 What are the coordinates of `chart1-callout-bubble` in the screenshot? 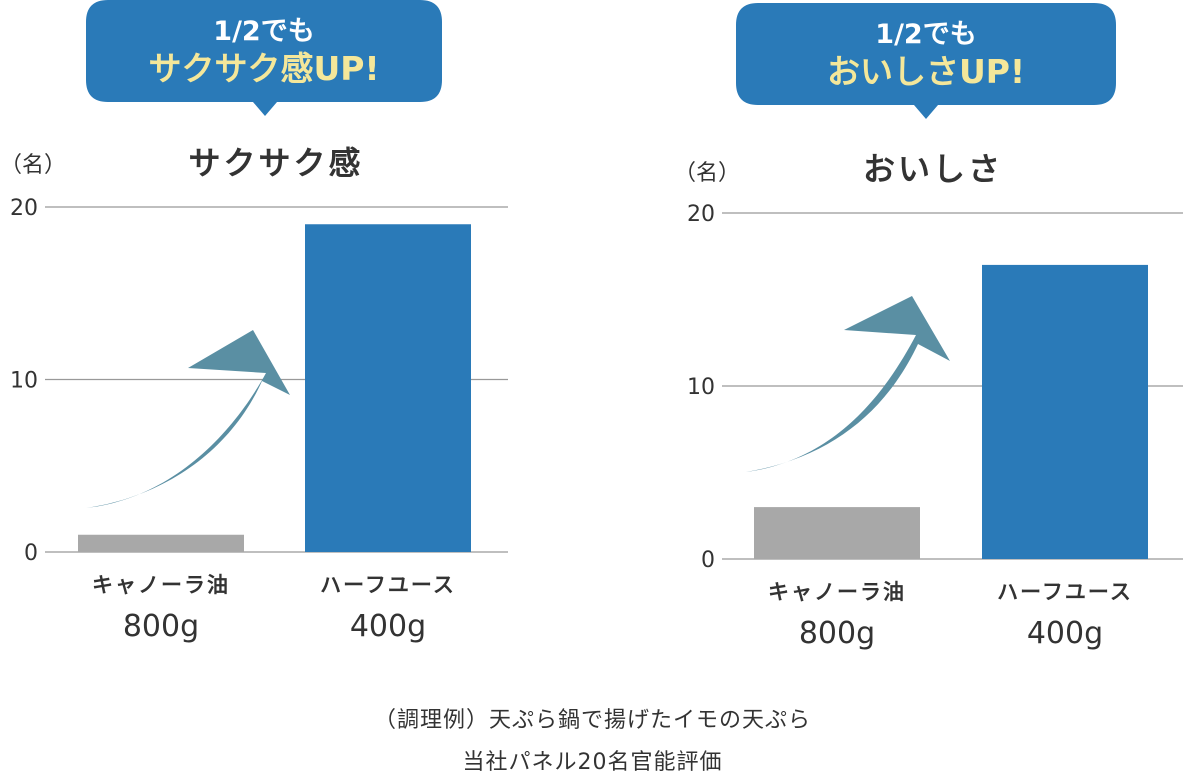 It's located at (264, 58).